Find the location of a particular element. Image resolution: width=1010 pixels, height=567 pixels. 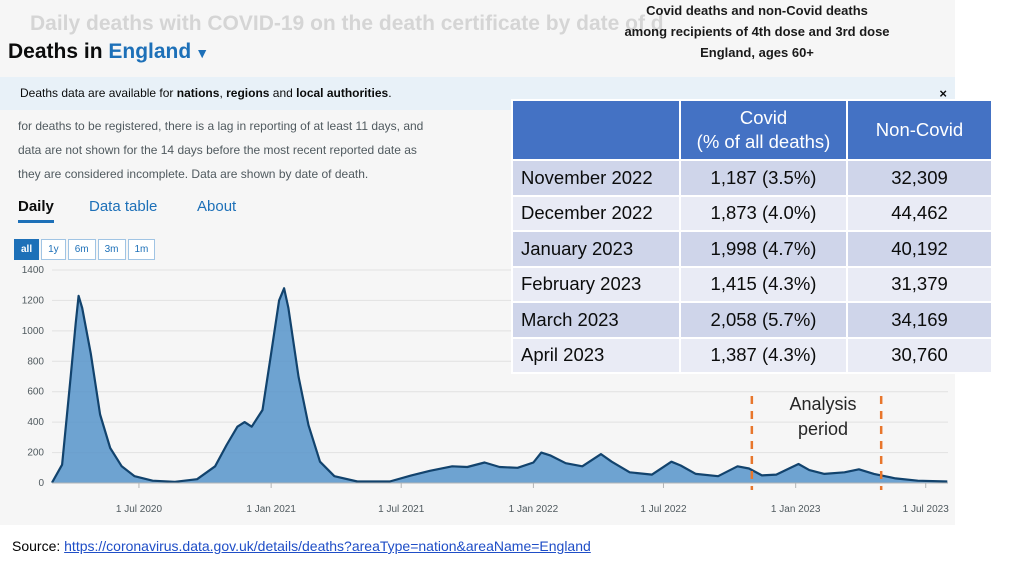

table-row: November 2022 1,187 (3.5%) 32,309 is located at coordinates (752, 178).